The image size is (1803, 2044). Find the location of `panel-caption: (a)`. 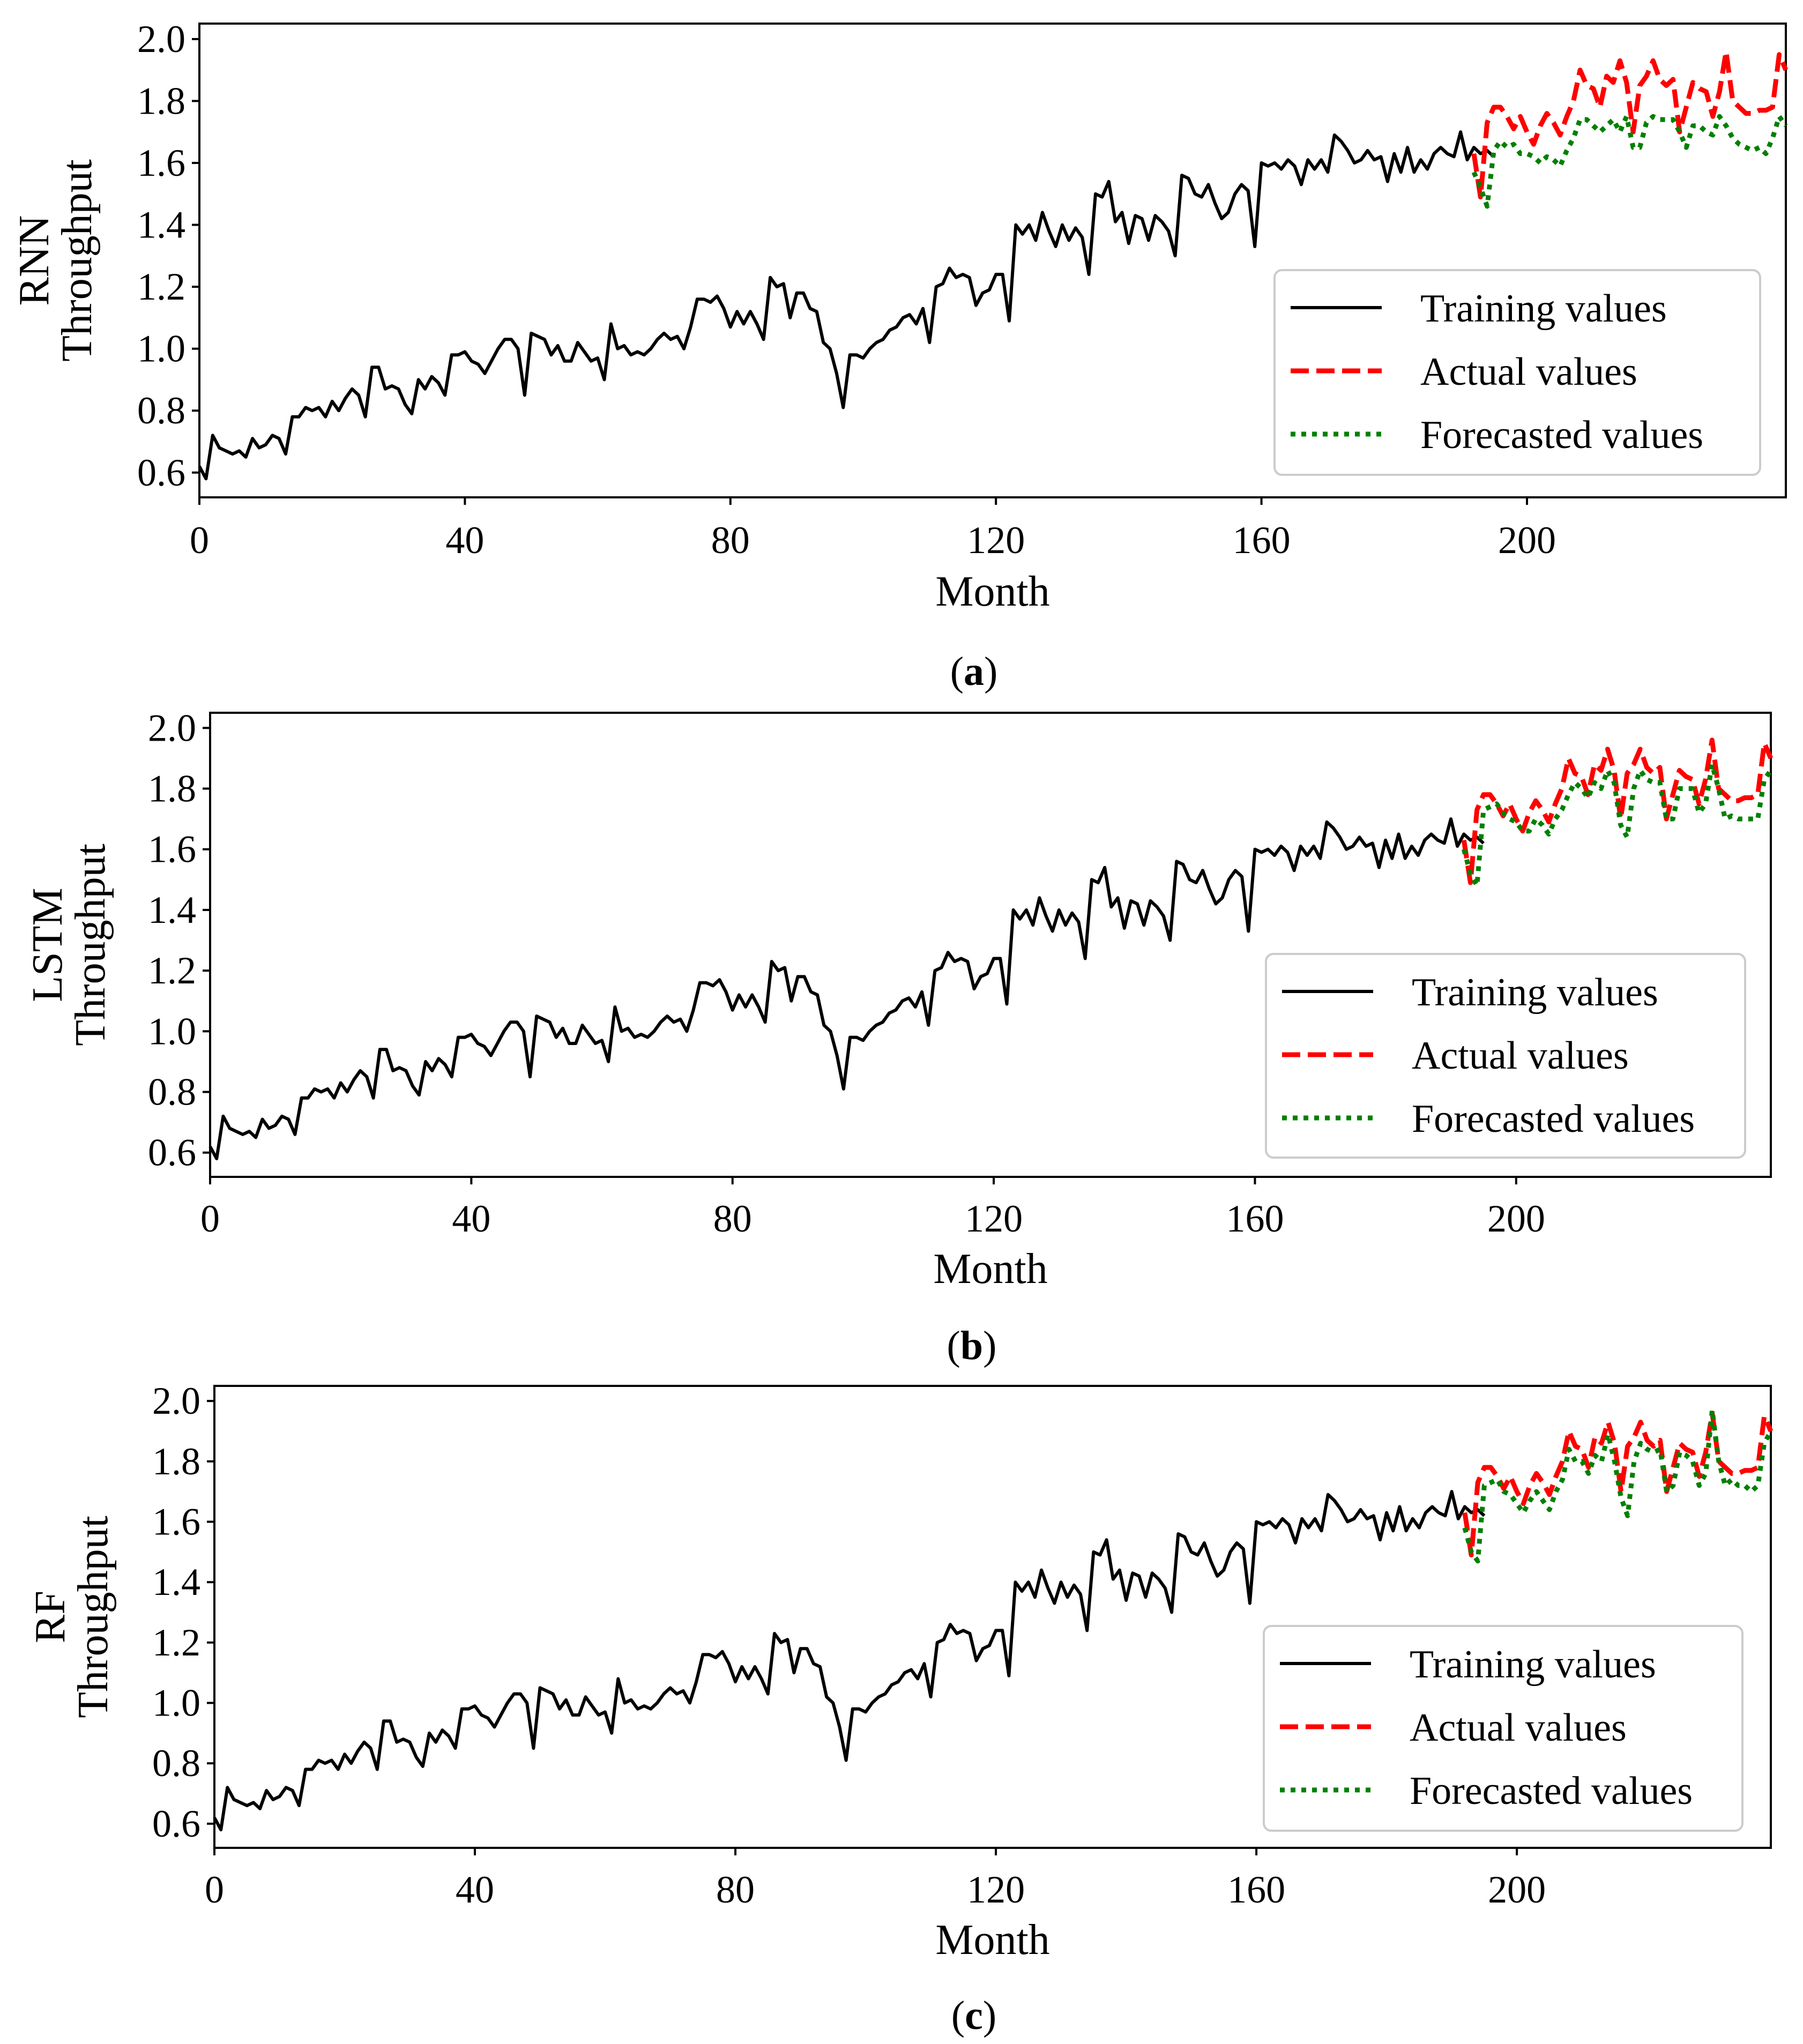

panel-caption: (a) is located at coordinates (974, 671).